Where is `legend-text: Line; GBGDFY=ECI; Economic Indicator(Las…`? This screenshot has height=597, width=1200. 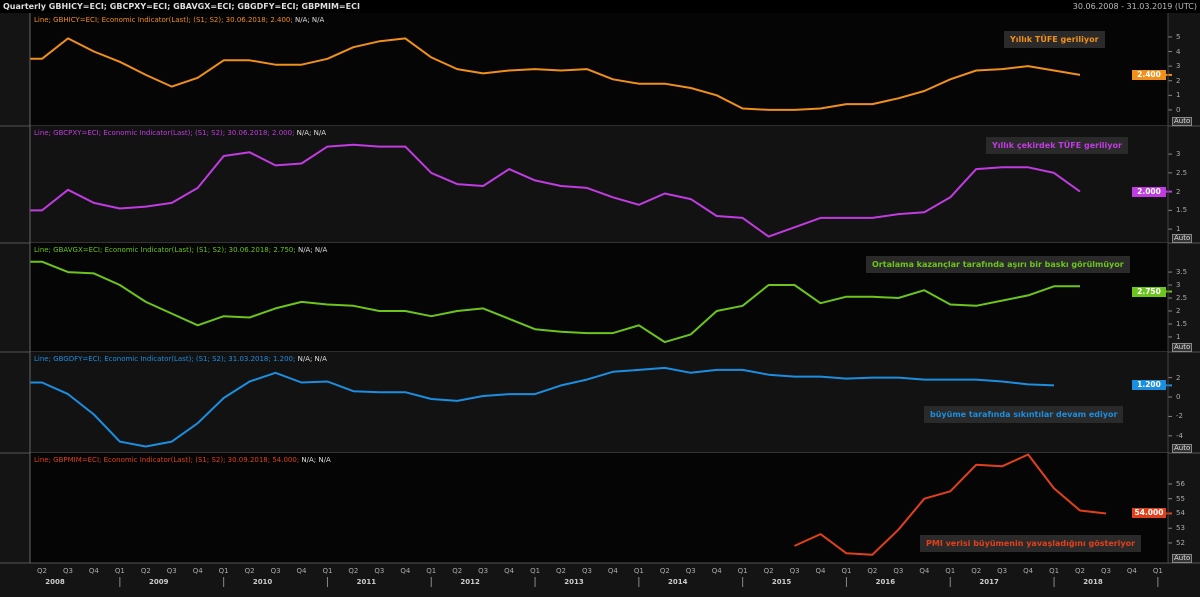
legend-text: Line; GBGDFY=ECI; Economic Indicator(Las… is located at coordinates (166, 359).